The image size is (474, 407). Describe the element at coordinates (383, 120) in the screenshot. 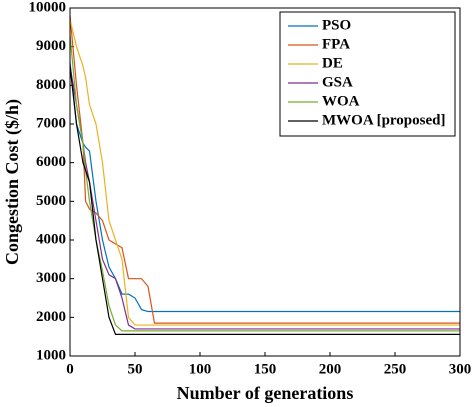

I see `legend-label: MWOA [proposed]` at that location.